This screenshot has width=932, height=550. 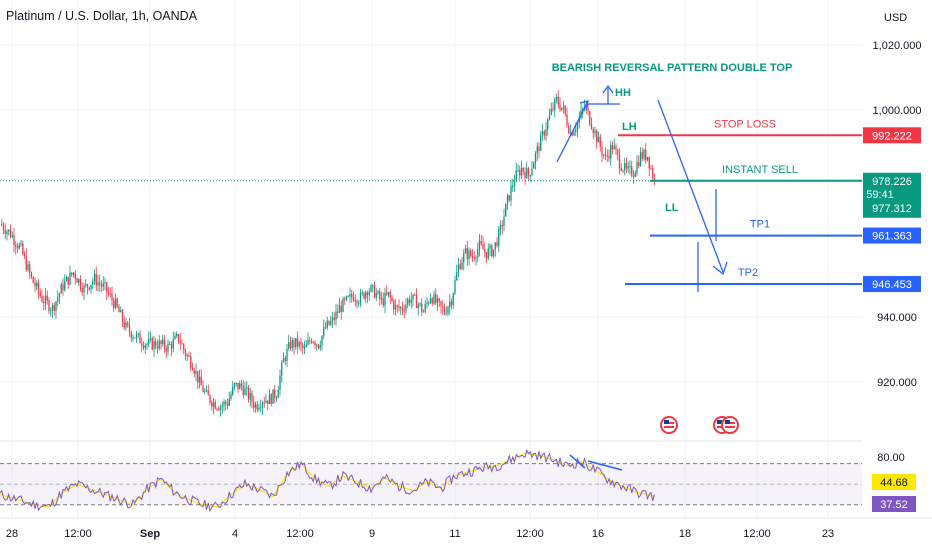 What do you see at coordinates (892, 284) in the screenshot?
I see `price-tag-box` at bounding box center [892, 284].